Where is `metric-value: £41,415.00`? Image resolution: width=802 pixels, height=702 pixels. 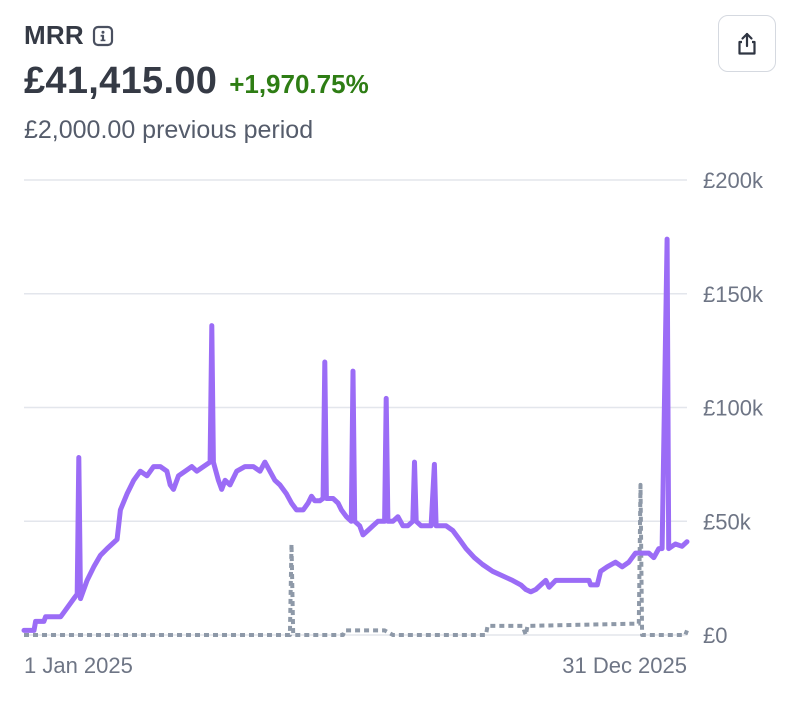
metric-value: £41,415.00 is located at coordinates (121, 81).